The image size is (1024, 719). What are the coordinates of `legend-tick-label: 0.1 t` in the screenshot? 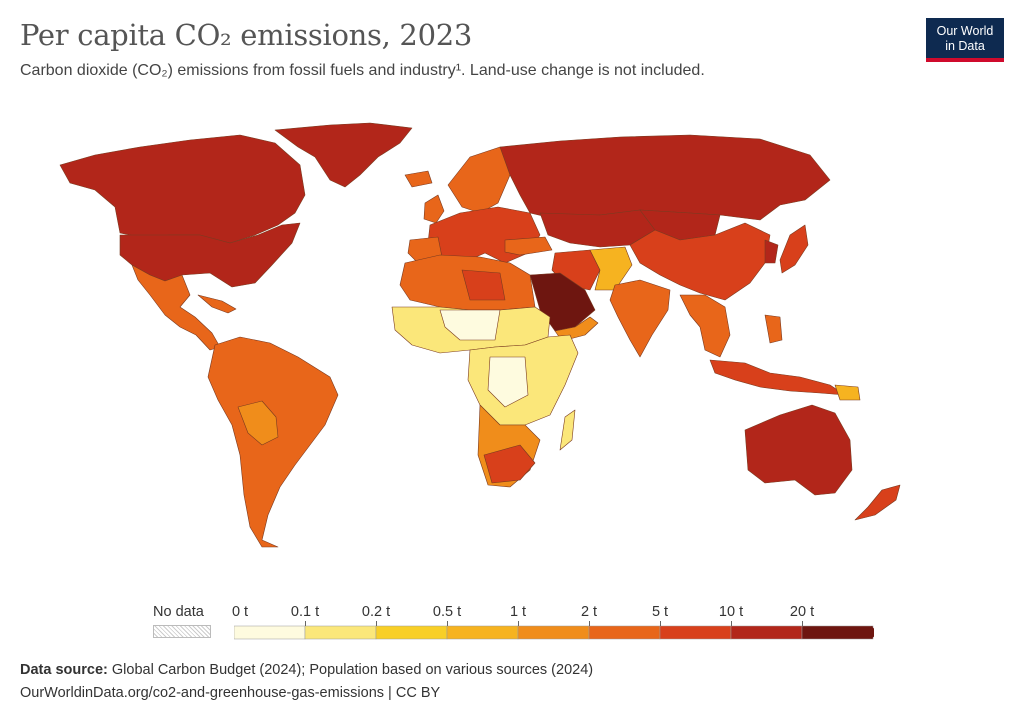 It's located at (305, 612).